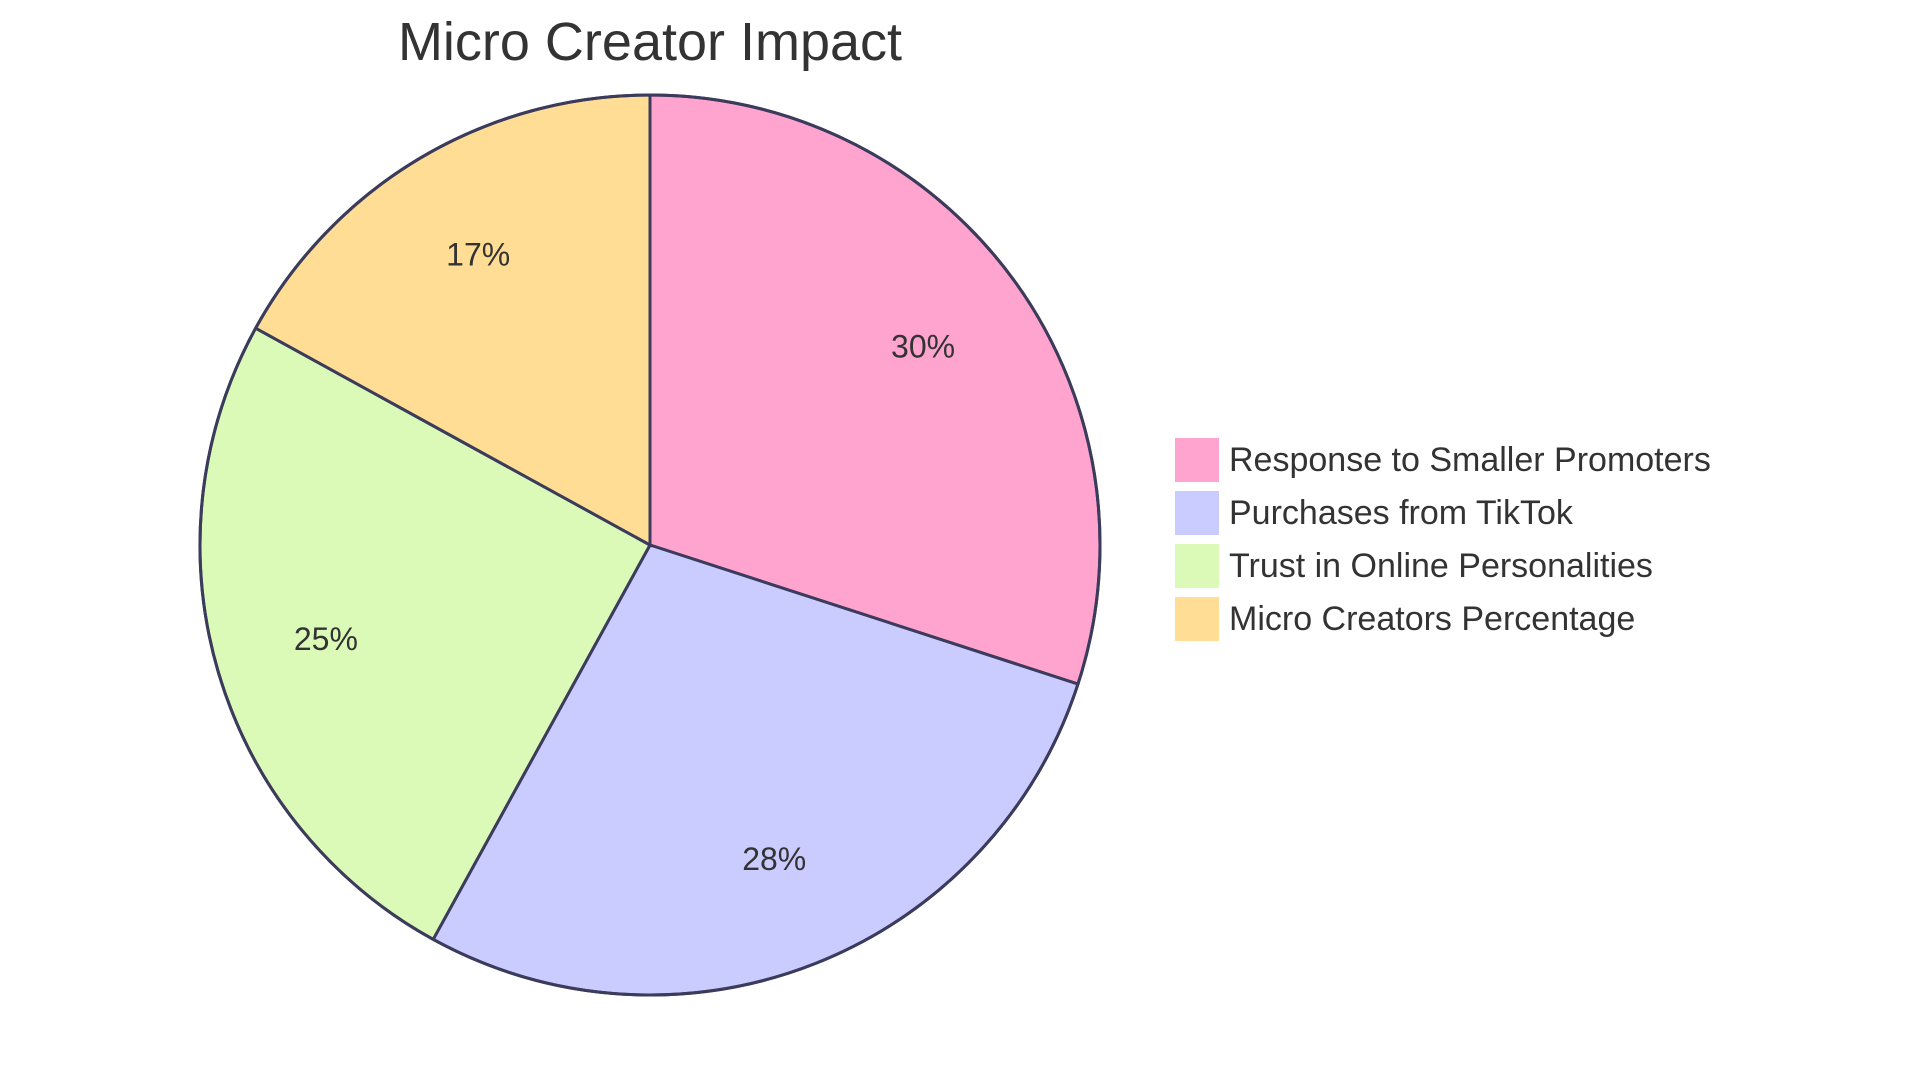 This screenshot has width=1920, height=1083. I want to click on legend-label-response-to-smaller-promoters: Response to Smaller Promoters, so click(1470, 460).